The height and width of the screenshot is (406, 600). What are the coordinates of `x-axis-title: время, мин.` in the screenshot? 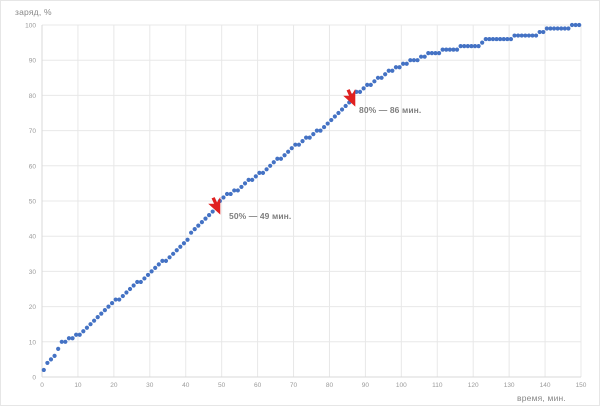 It's located at (541, 398).